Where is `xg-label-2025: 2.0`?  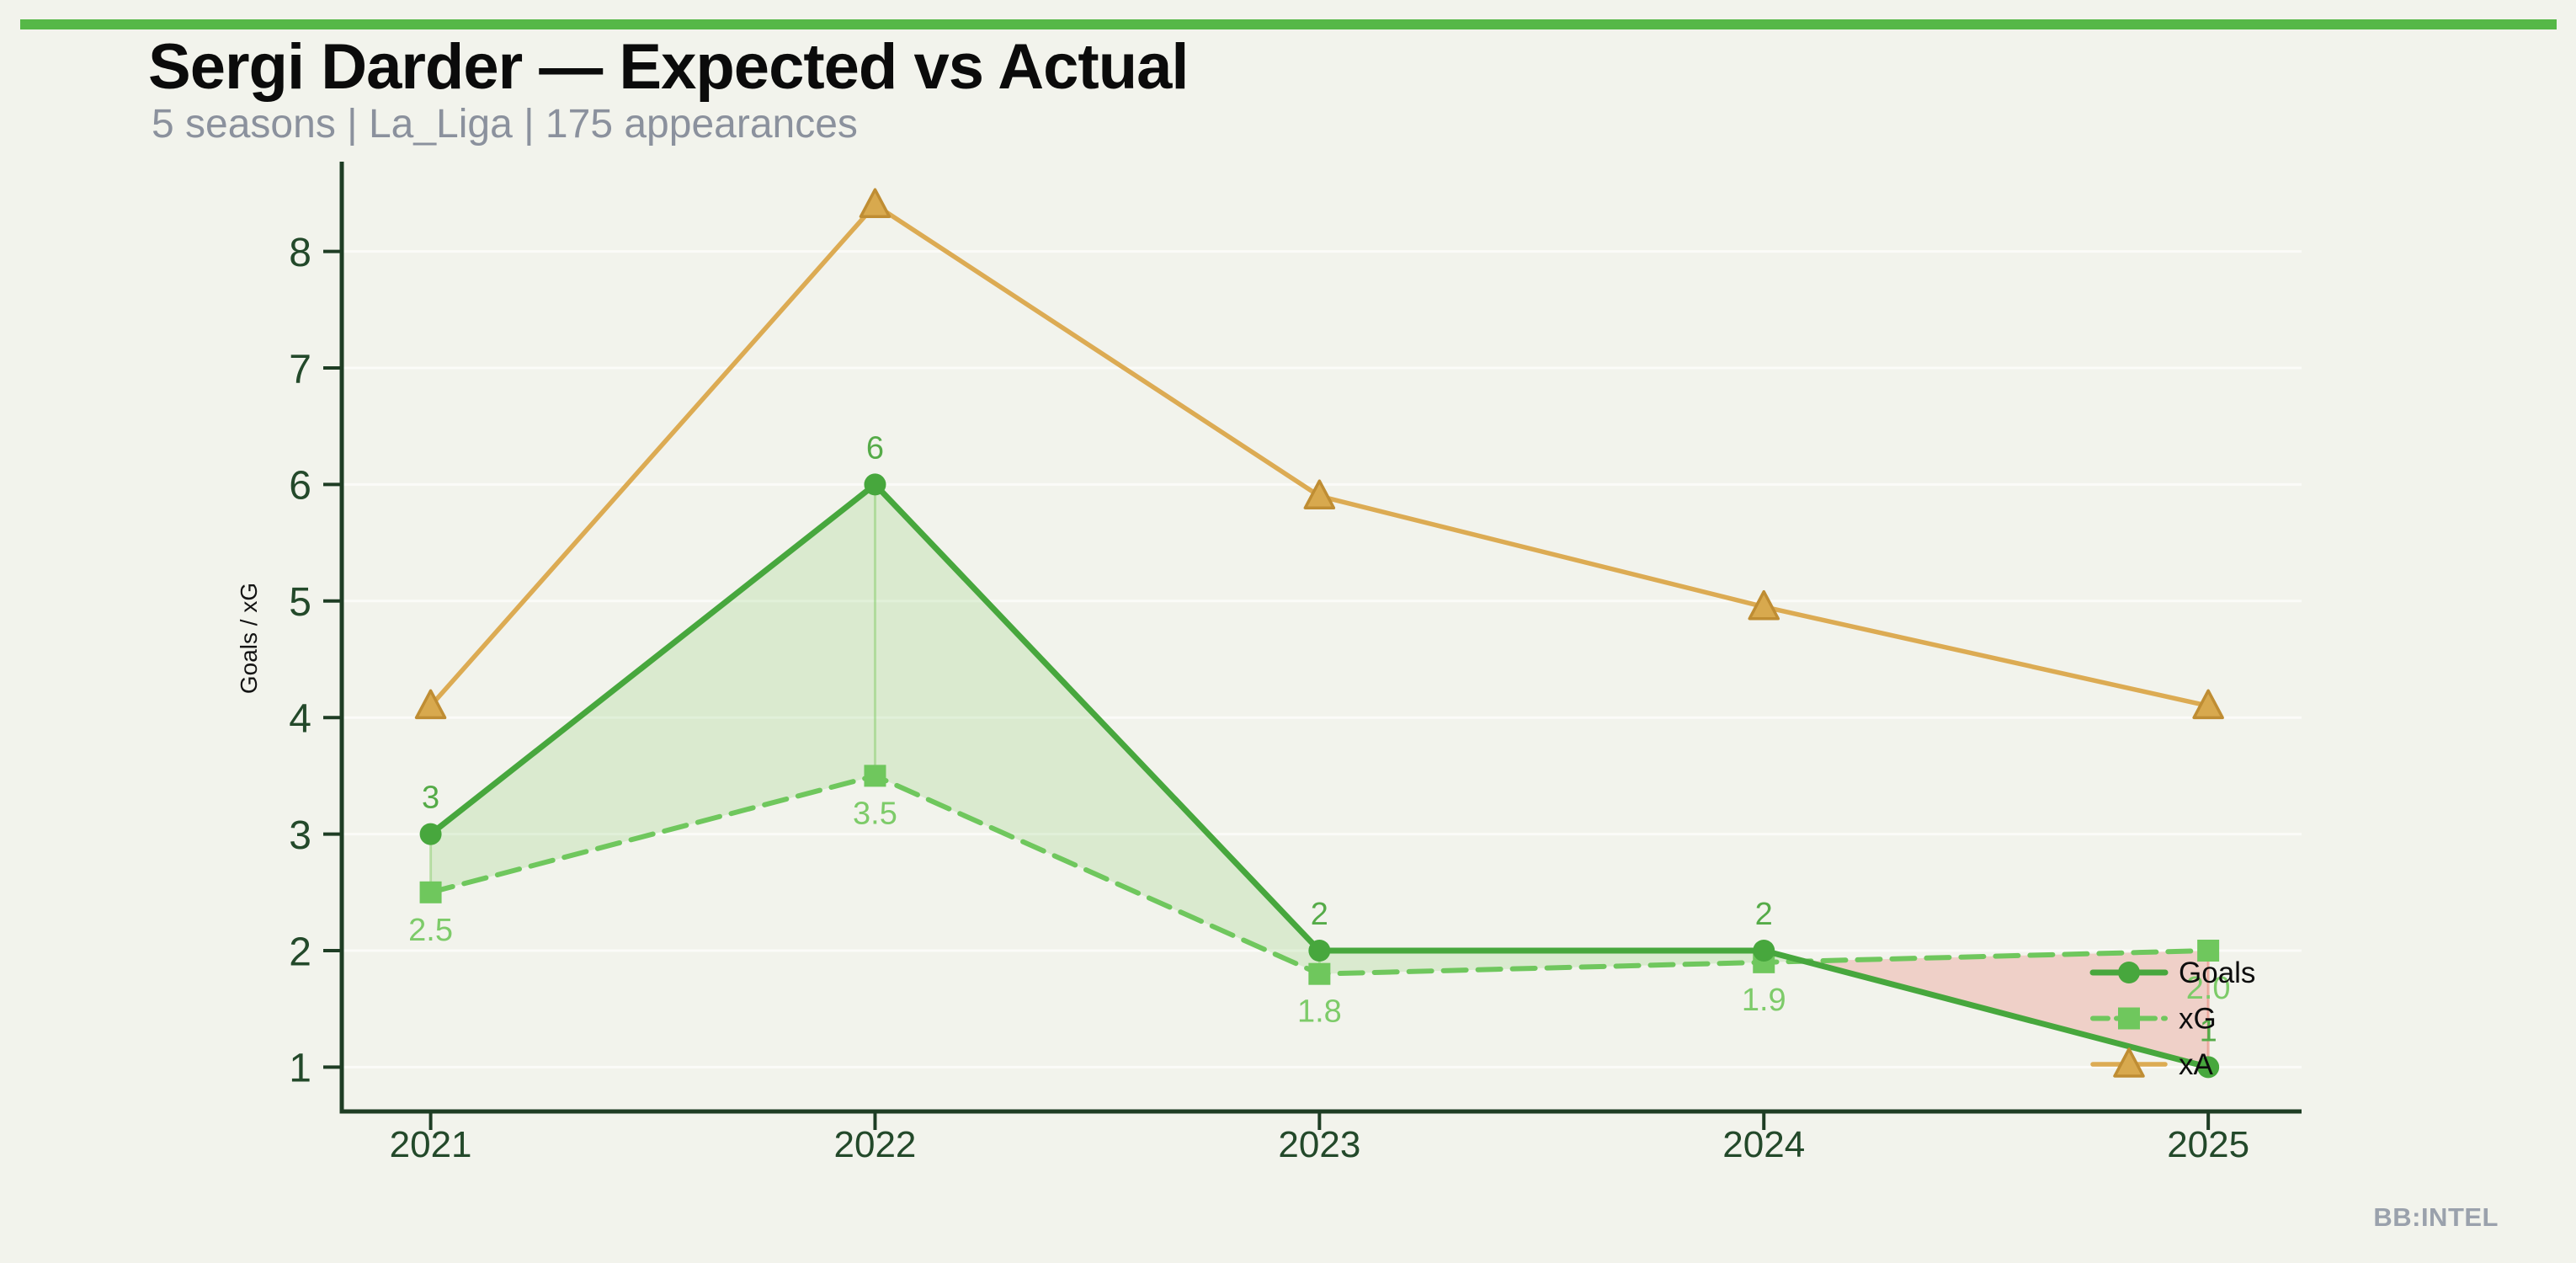
xg-label-2025: 2.0 is located at coordinates (2208, 988).